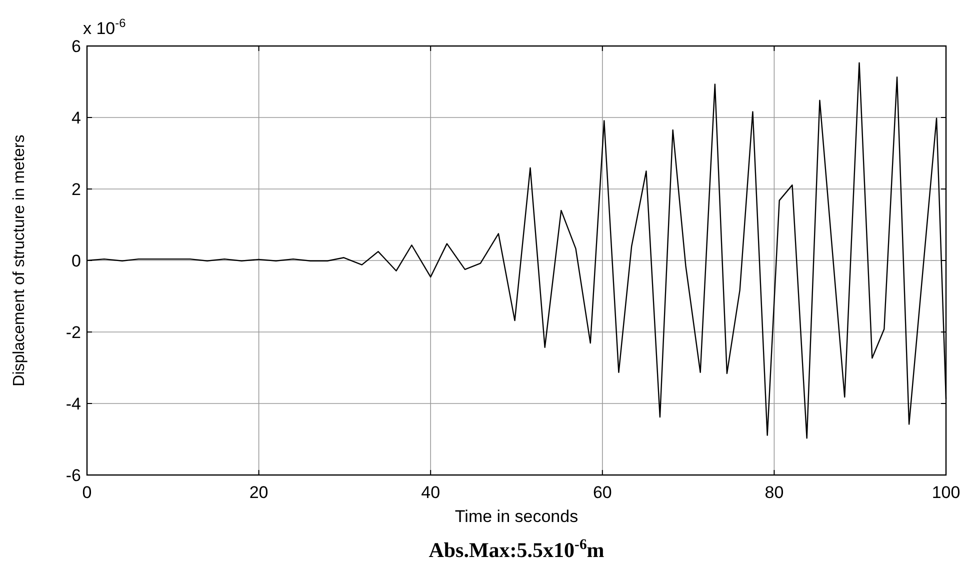 The width and height of the screenshot is (973, 569). What do you see at coordinates (73, 475) in the screenshot?
I see `y-tick-label: -6` at bounding box center [73, 475].